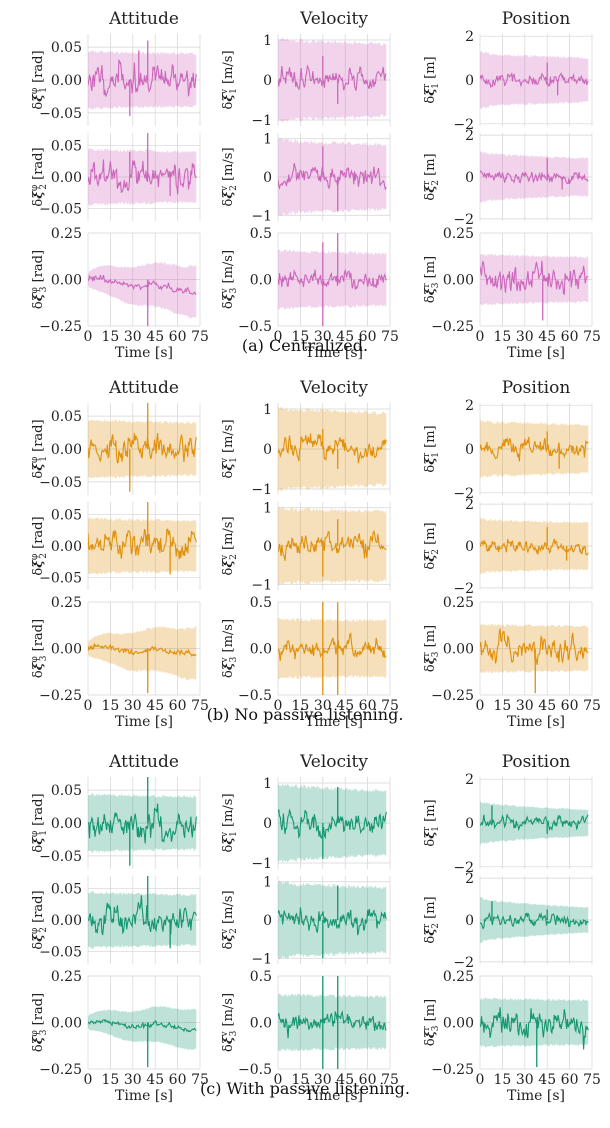 Image resolution: width=610 pixels, height=1128 pixels. What do you see at coordinates (463, 220) in the screenshot?
I see `y-tick-label: −2` at bounding box center [463, 220].